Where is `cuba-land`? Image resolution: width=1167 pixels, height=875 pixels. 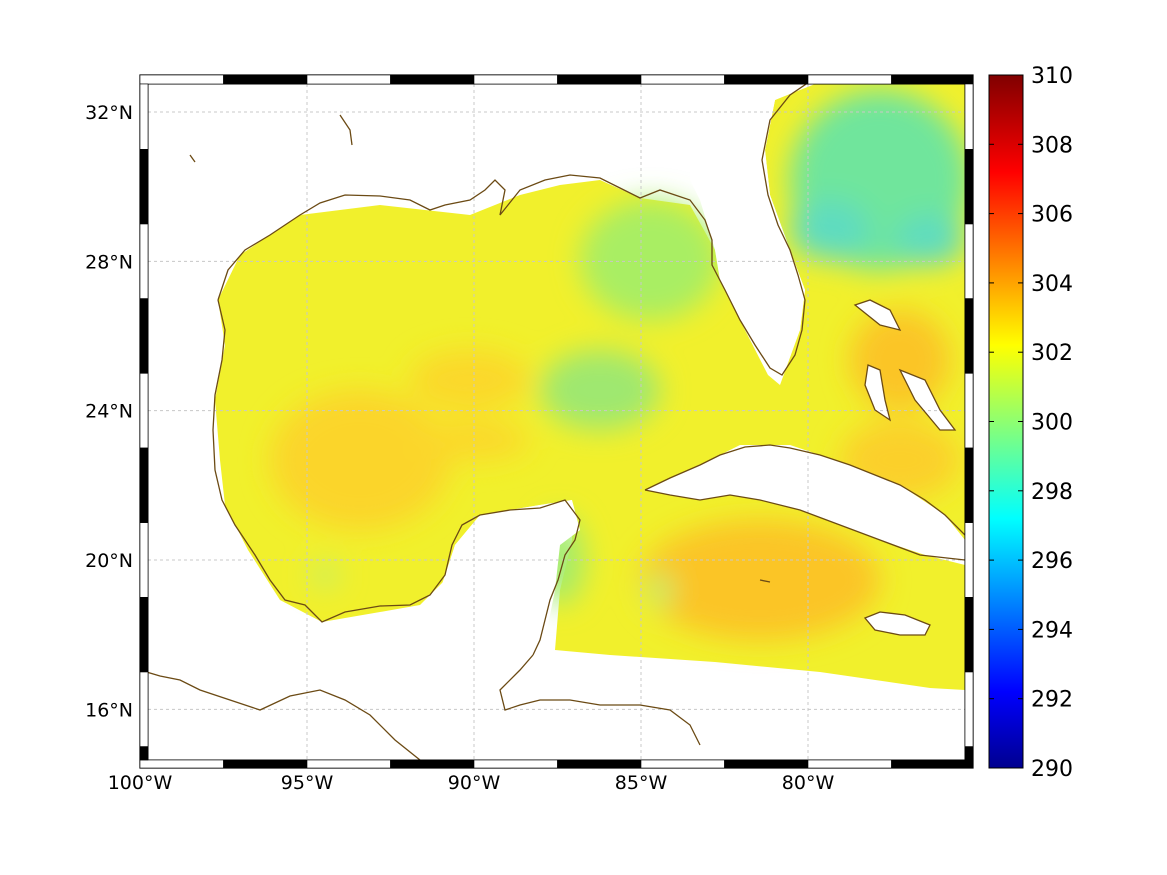 cuba-land is located at coordinates (805, 505).